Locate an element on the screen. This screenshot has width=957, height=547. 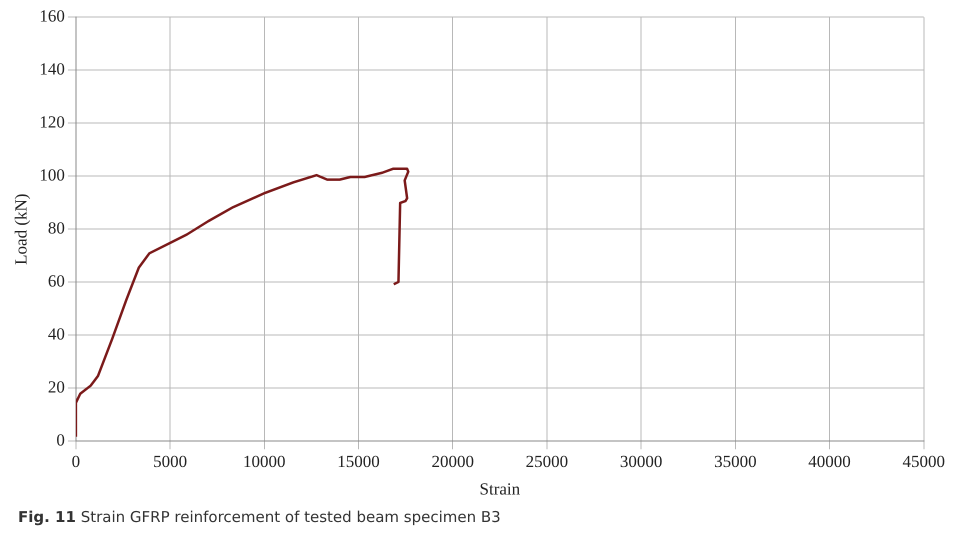
x-tick-label: 5000 is located at coordinates (170, 461).